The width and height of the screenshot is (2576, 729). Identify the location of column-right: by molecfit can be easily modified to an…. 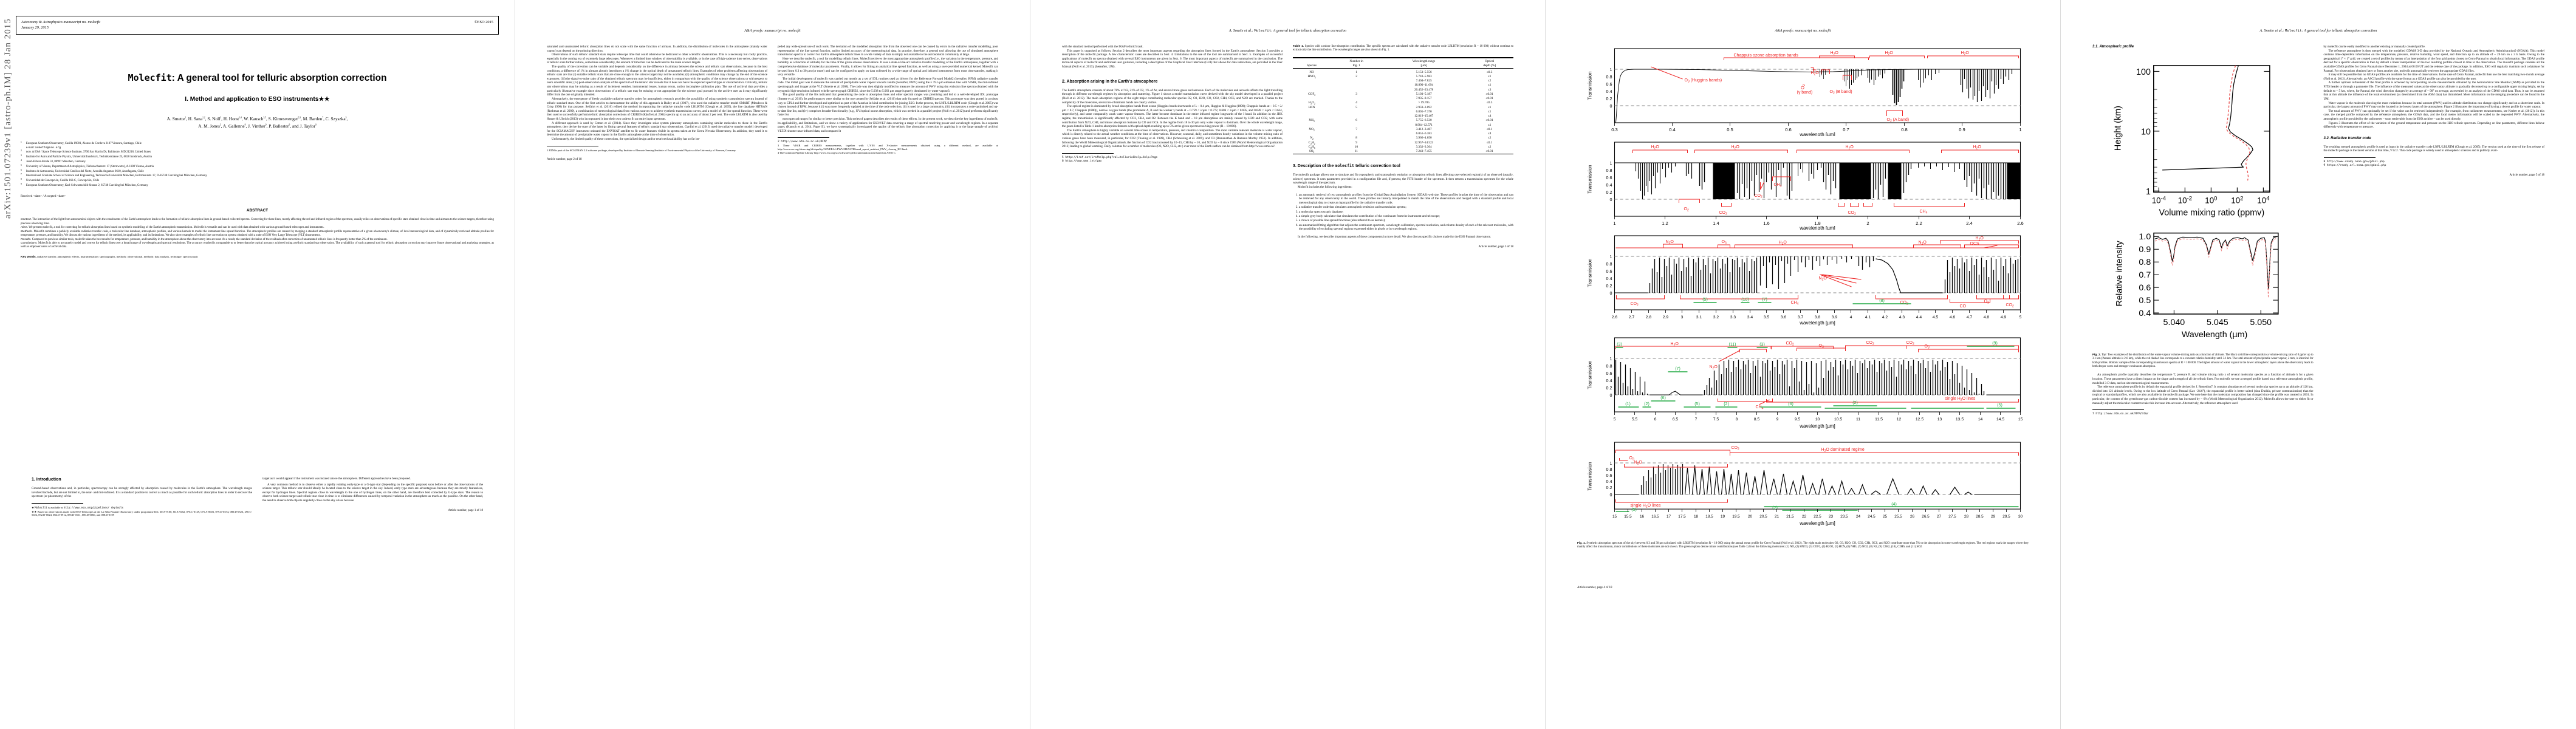
(2434, 231).